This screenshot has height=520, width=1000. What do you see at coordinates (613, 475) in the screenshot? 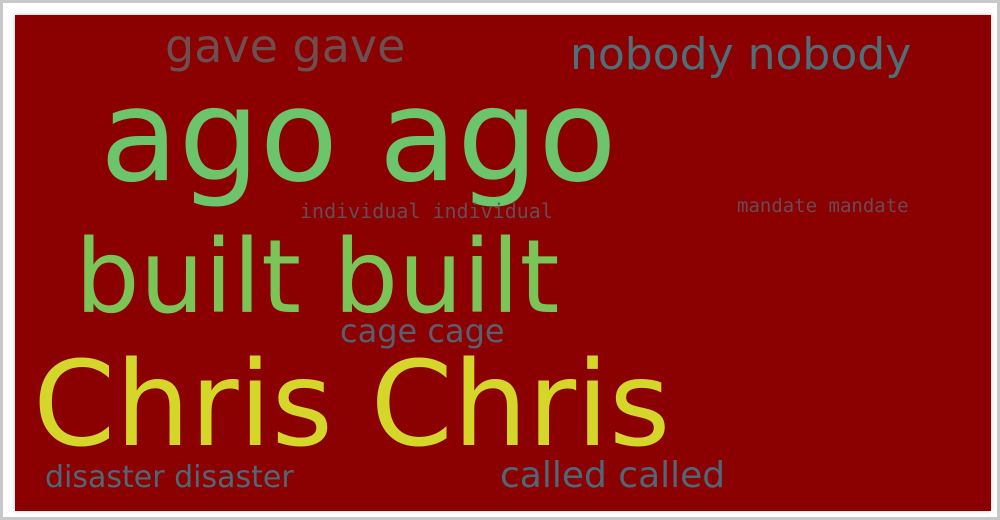
I see `word-called: called called` at bounding box center [613, 475].